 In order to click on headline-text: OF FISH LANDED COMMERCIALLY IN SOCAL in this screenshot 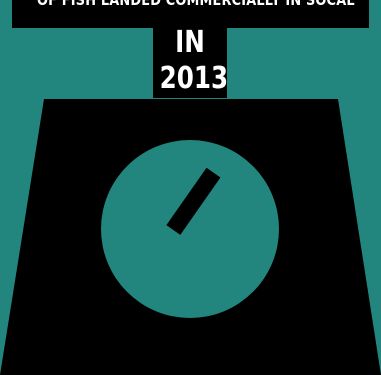, I will do `click(195, 4)`.